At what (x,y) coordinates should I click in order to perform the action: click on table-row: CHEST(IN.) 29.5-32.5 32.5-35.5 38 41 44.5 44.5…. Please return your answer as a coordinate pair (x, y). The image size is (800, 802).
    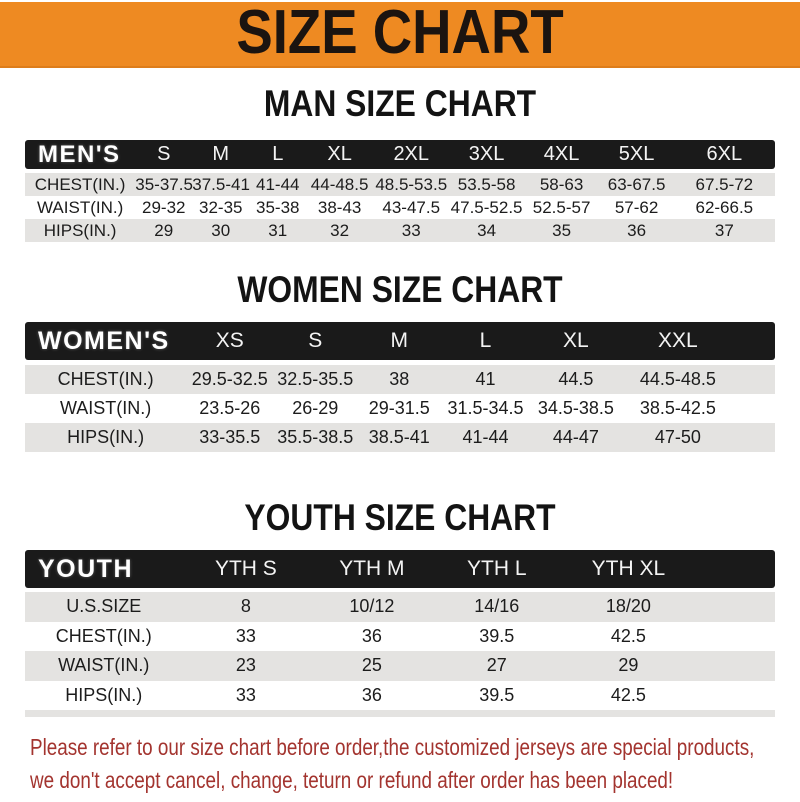
    Looking at the image, I should click on (400, 379).